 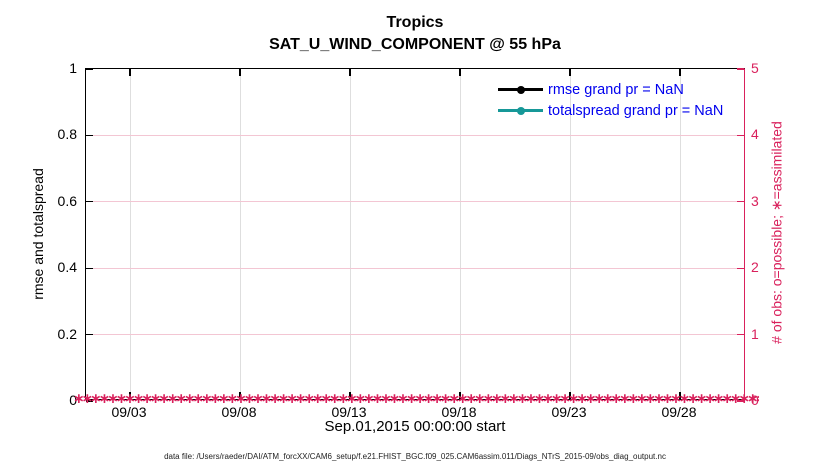 What do you see at coordinates (415, 426) in the screenshot?
I see `x-axis-label: Sep.01,2015 00:00:00 start` at bounding box center [415, 426].